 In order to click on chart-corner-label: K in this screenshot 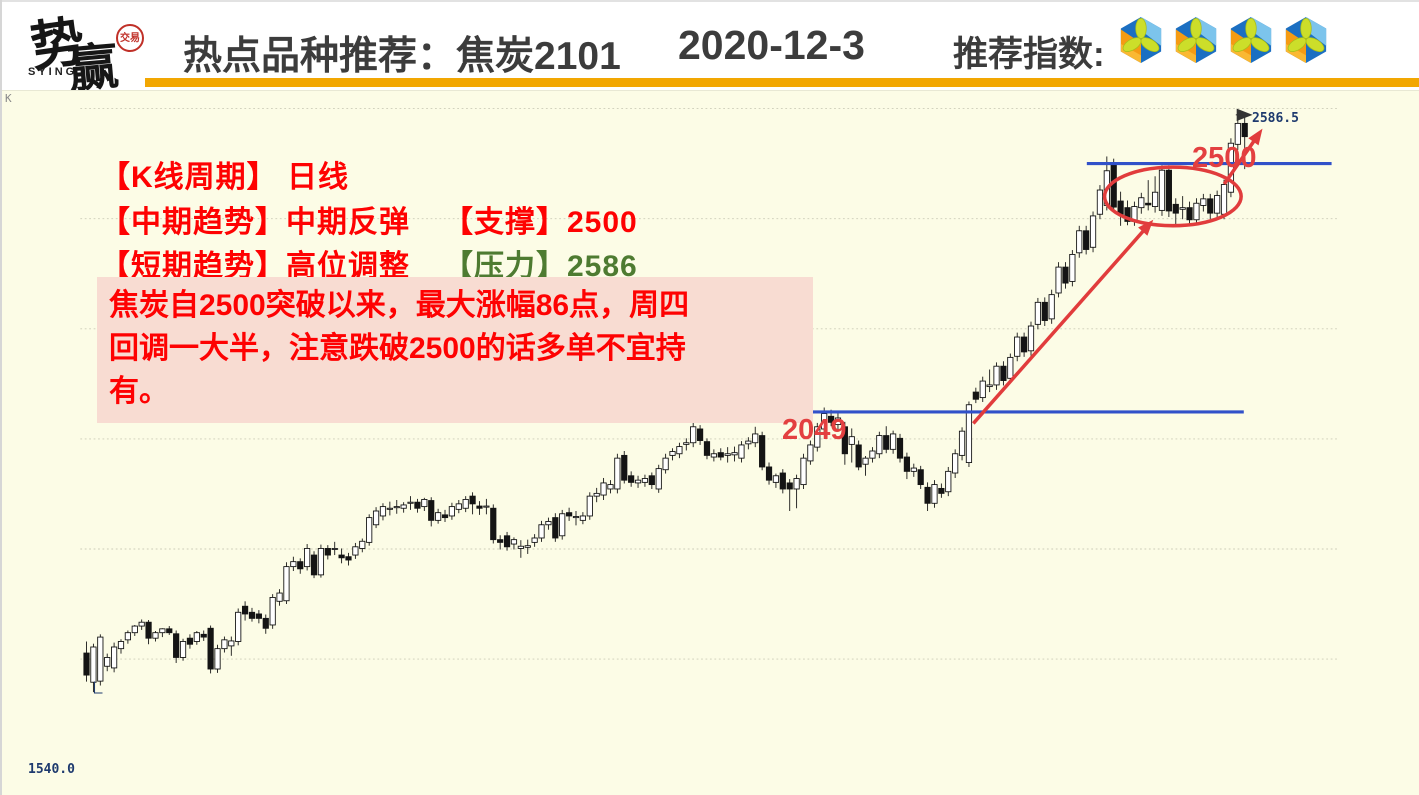, I will do `click(8, 98)`.